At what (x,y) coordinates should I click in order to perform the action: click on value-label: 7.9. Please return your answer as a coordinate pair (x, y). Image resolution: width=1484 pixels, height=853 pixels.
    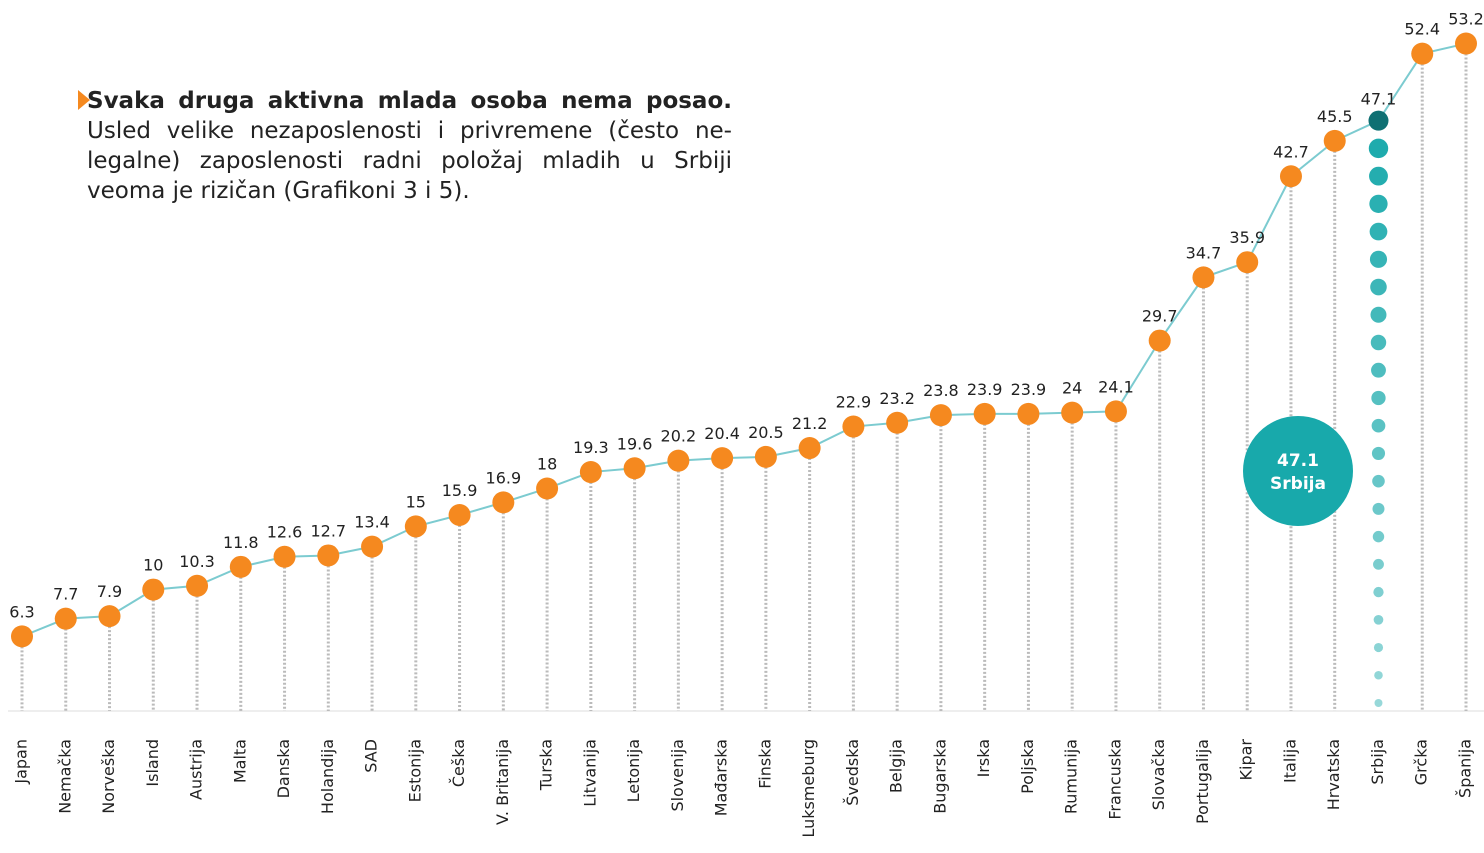
    Looking at the image, I should click on (109, 591).